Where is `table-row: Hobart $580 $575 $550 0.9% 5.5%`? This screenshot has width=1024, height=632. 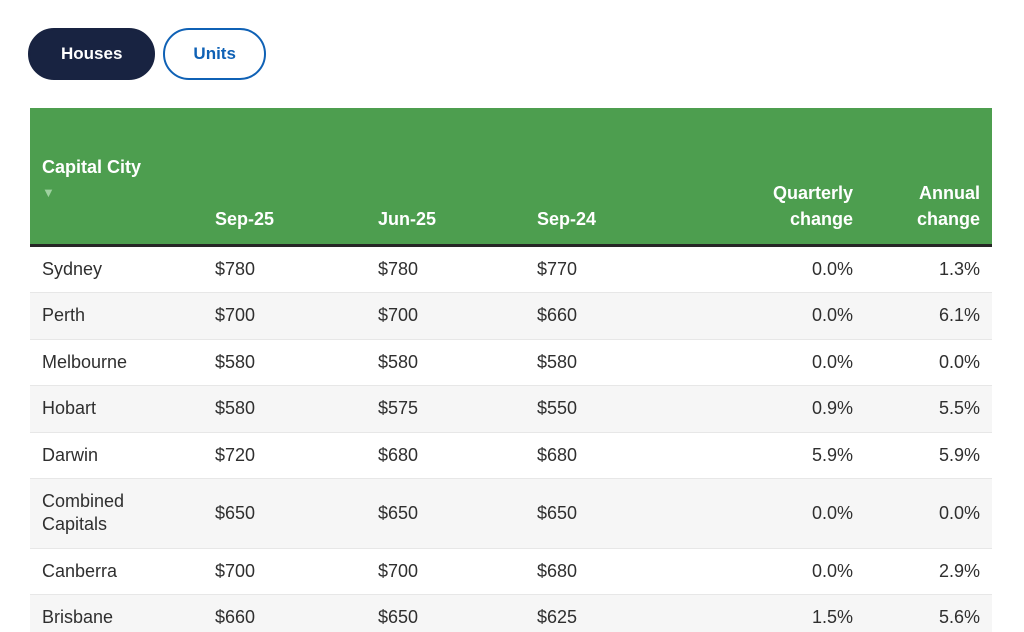
table-row: Hobart $580 $575 $550 0.9% 5.5% is located at coordinates (511, 409).